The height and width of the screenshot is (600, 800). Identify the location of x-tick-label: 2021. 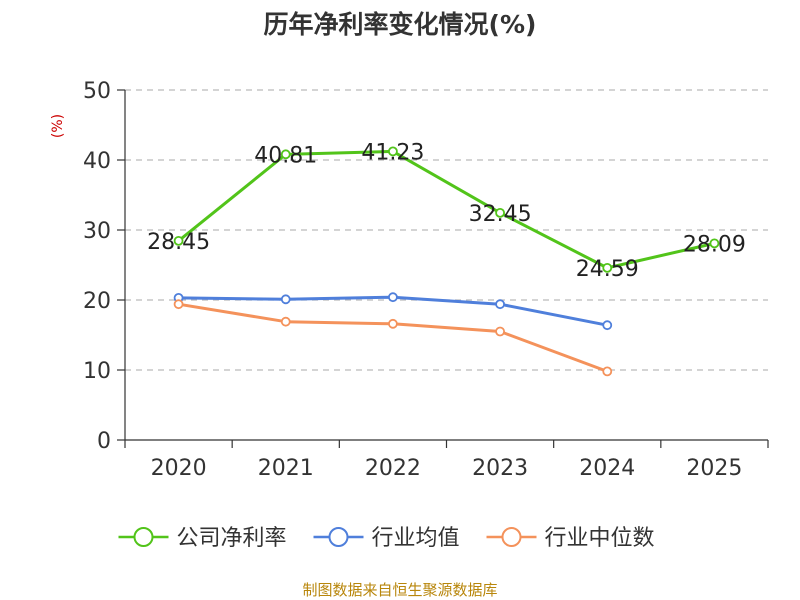
(286, 468).